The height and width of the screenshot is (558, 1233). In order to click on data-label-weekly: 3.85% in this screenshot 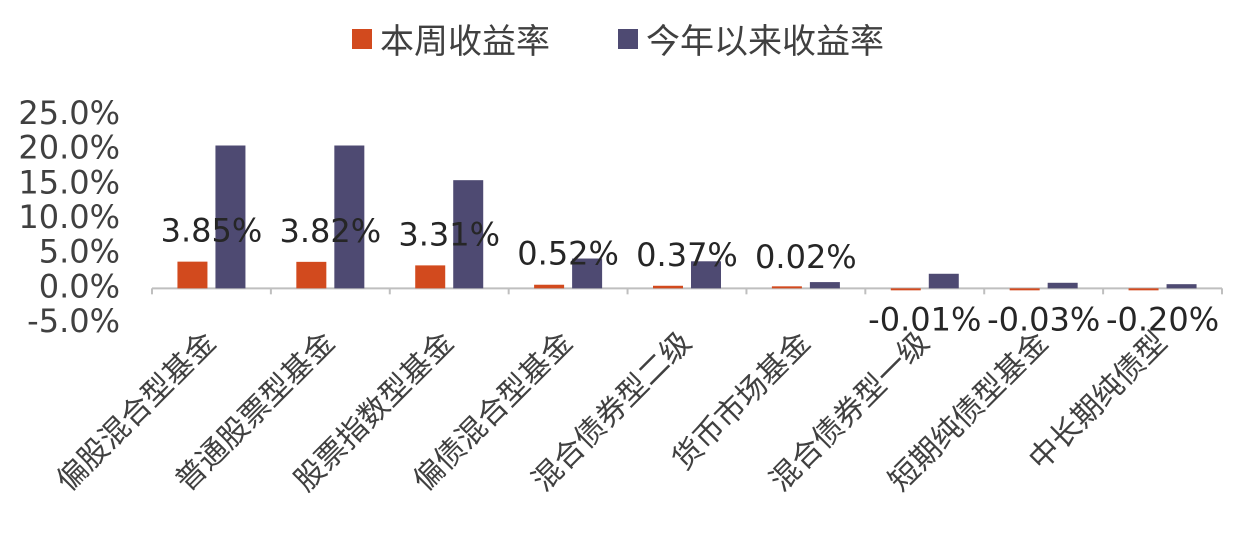, I will do `click(212, 231)`.